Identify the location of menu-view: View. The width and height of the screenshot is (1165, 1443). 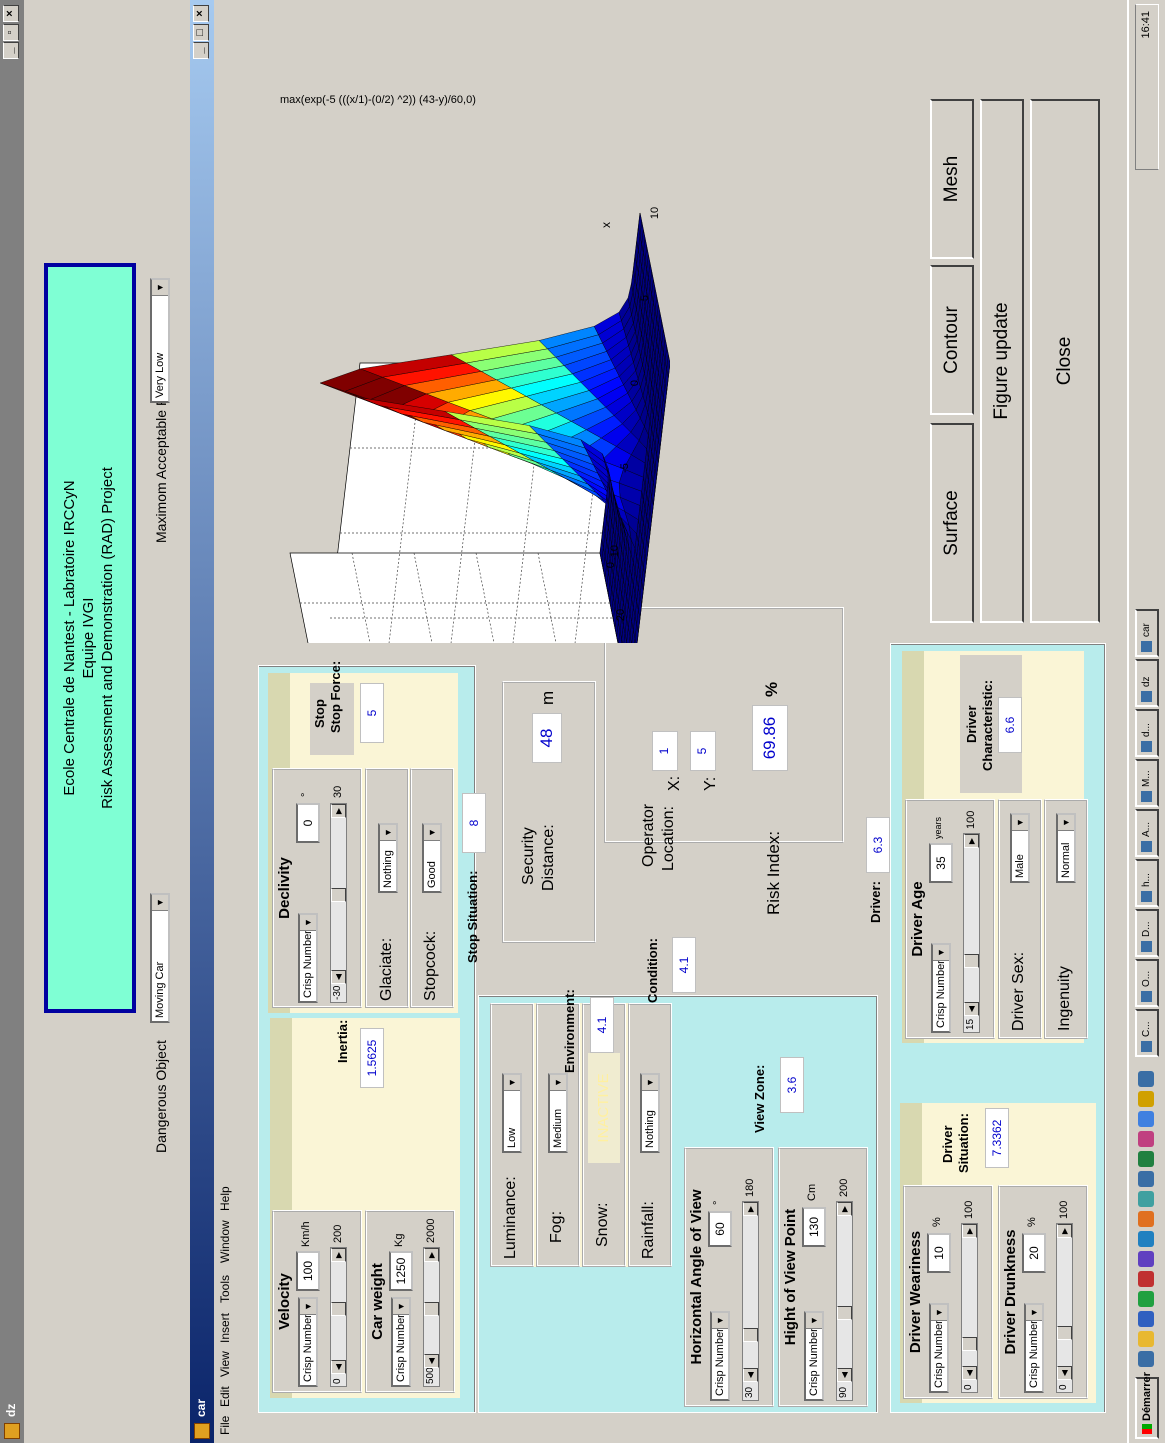
(225, 1364).